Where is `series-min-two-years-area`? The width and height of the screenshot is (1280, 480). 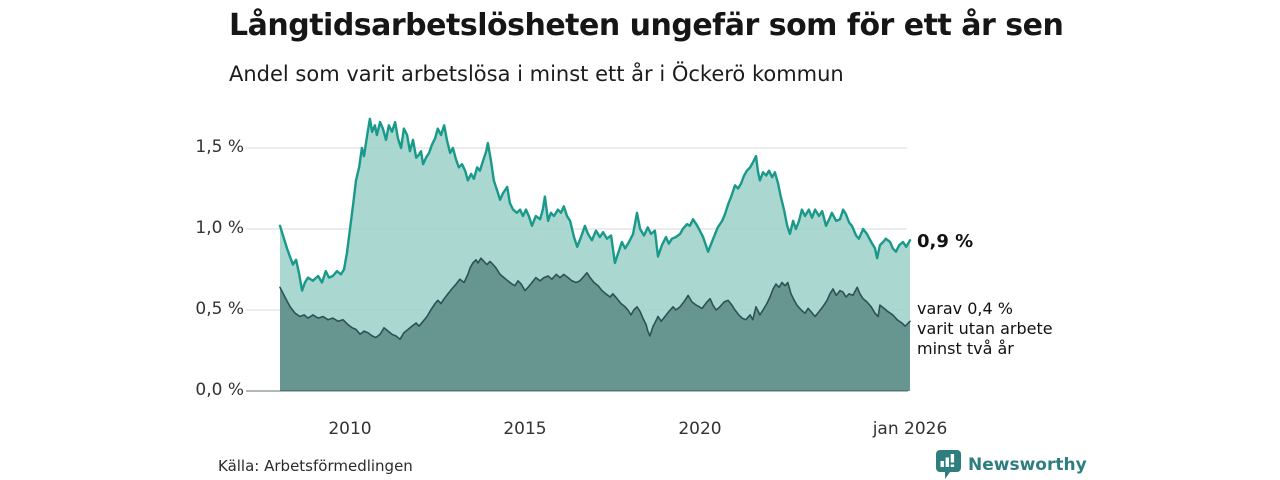 series-min-two-years-area is located at coordinates (595, 324).